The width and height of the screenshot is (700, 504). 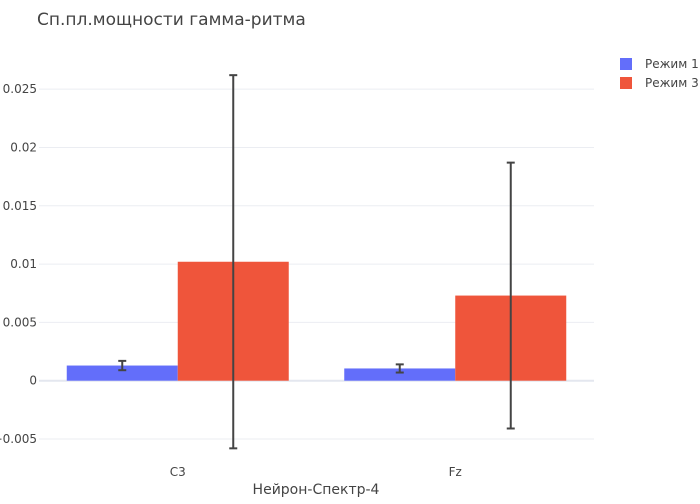 I want to click on legend-label: Режим 1, so click(x=672, y=64).